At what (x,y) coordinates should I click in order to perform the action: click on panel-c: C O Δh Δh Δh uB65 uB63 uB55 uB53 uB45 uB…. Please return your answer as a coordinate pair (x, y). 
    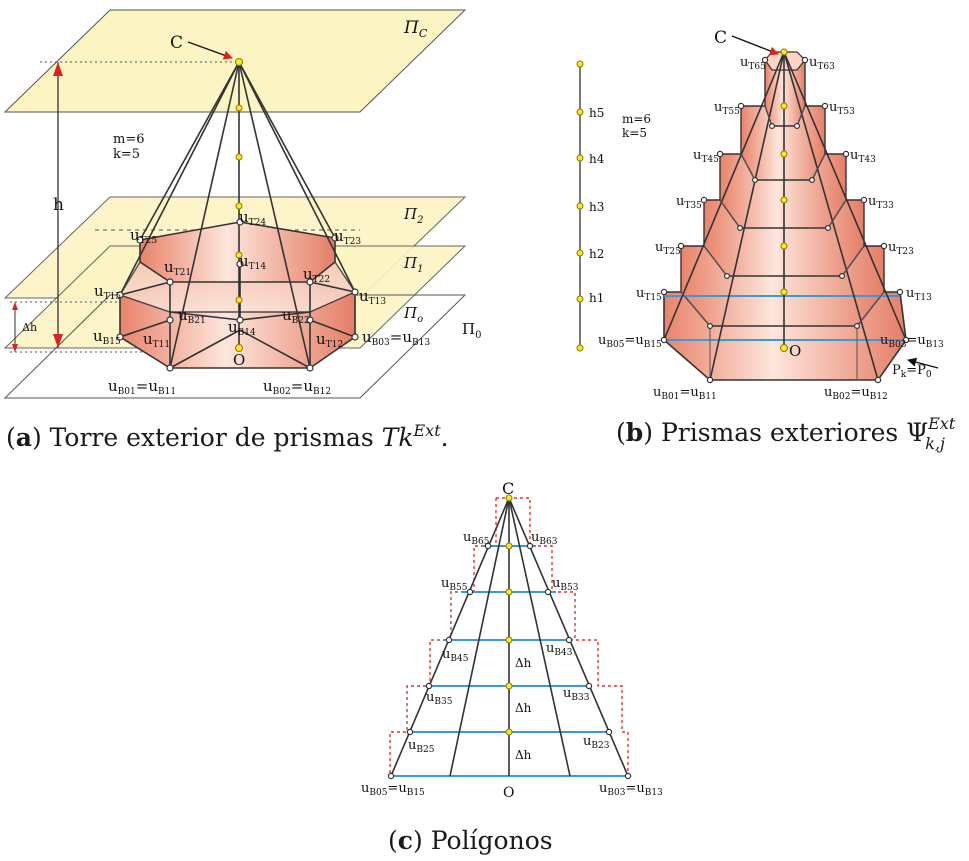
    Looking at the image, I should click on (512, 640).